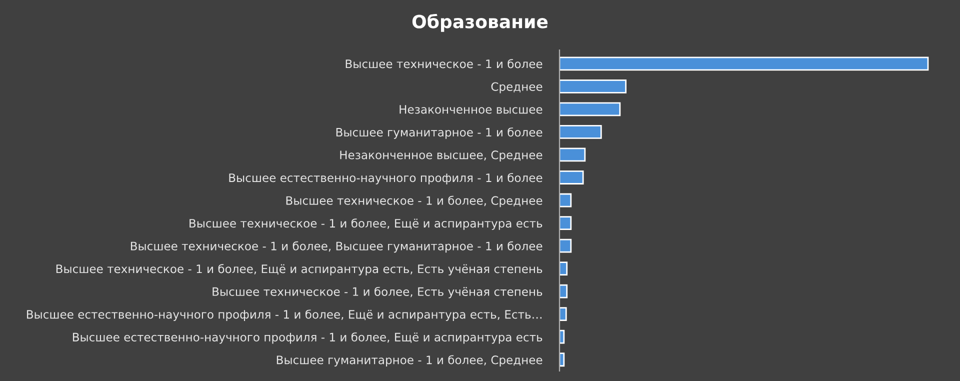  What do you see at coordinates (471, 109) in the screenshot?
I see `y-tick-label: Незаконченное высшее` at bounding box center [471, 109].